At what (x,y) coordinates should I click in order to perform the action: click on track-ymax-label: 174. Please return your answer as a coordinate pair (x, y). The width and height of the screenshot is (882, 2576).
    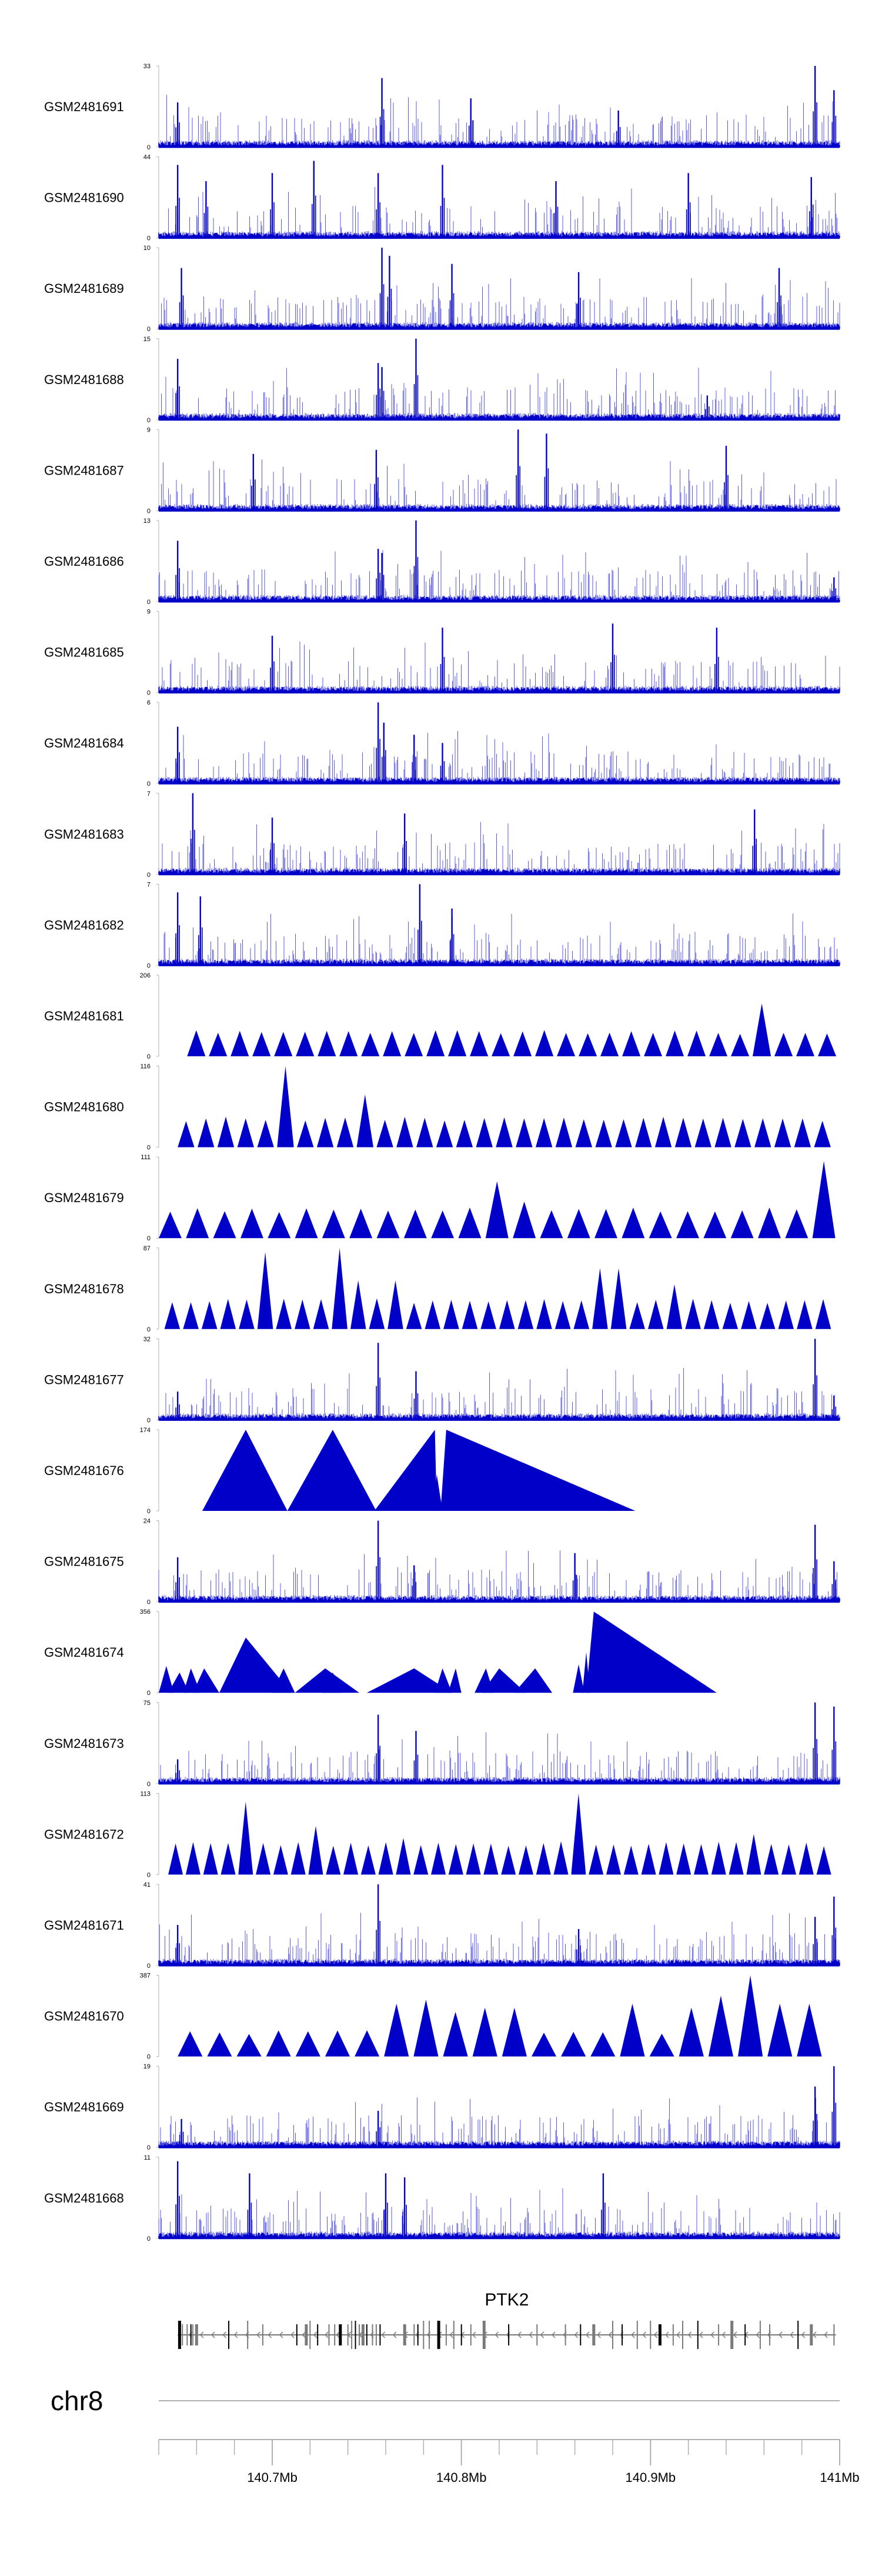
    Looking at the image, I should click on (145, 1430).